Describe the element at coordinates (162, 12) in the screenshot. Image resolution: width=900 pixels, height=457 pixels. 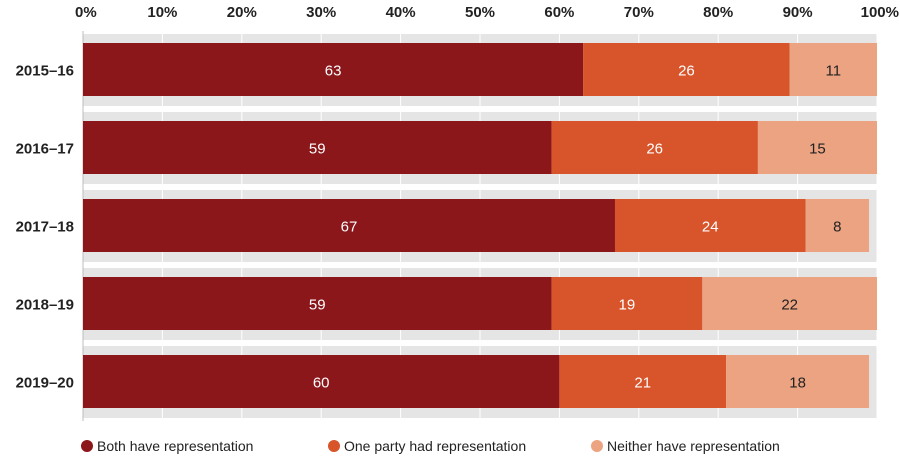
I see `x-tick-label: 10%` at that location.